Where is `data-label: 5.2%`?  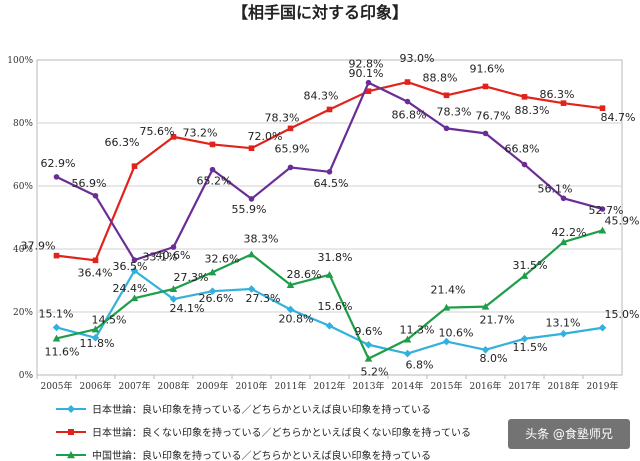
data-label: 5.2% is located at coordinates (375, 372).